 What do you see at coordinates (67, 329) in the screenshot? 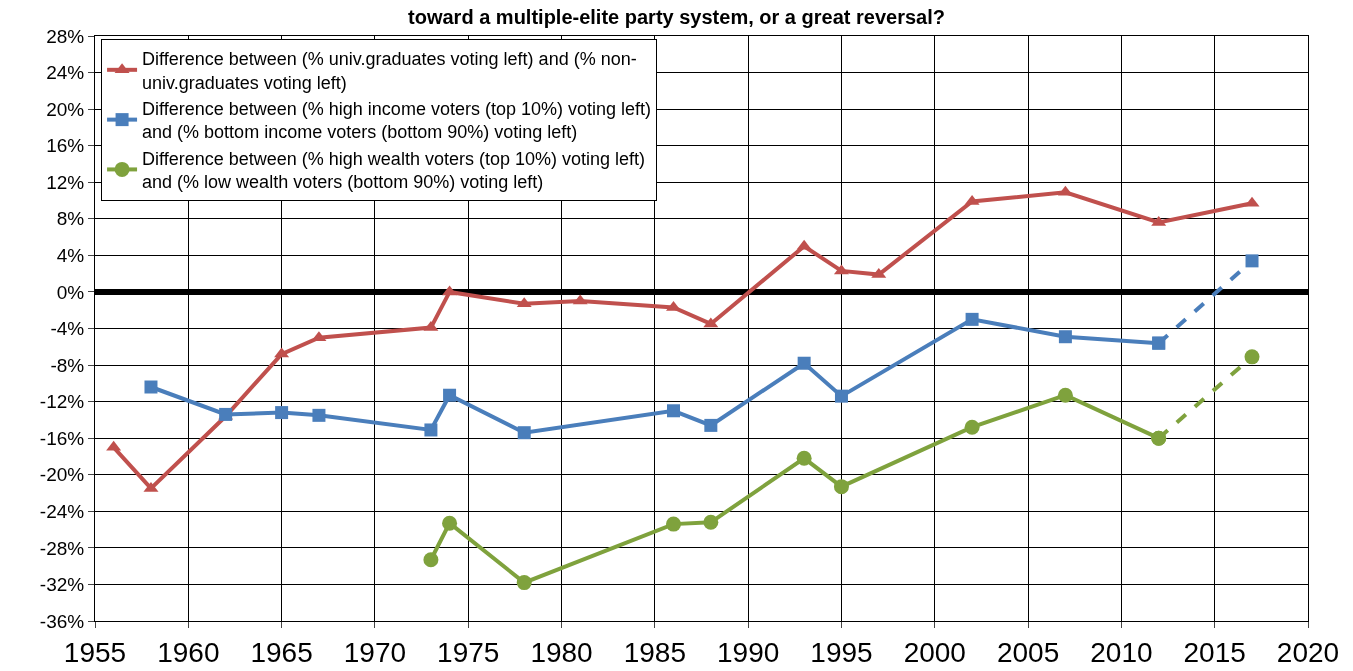
I see `y-tick-label: -4%` at bounding box center [67, 329].